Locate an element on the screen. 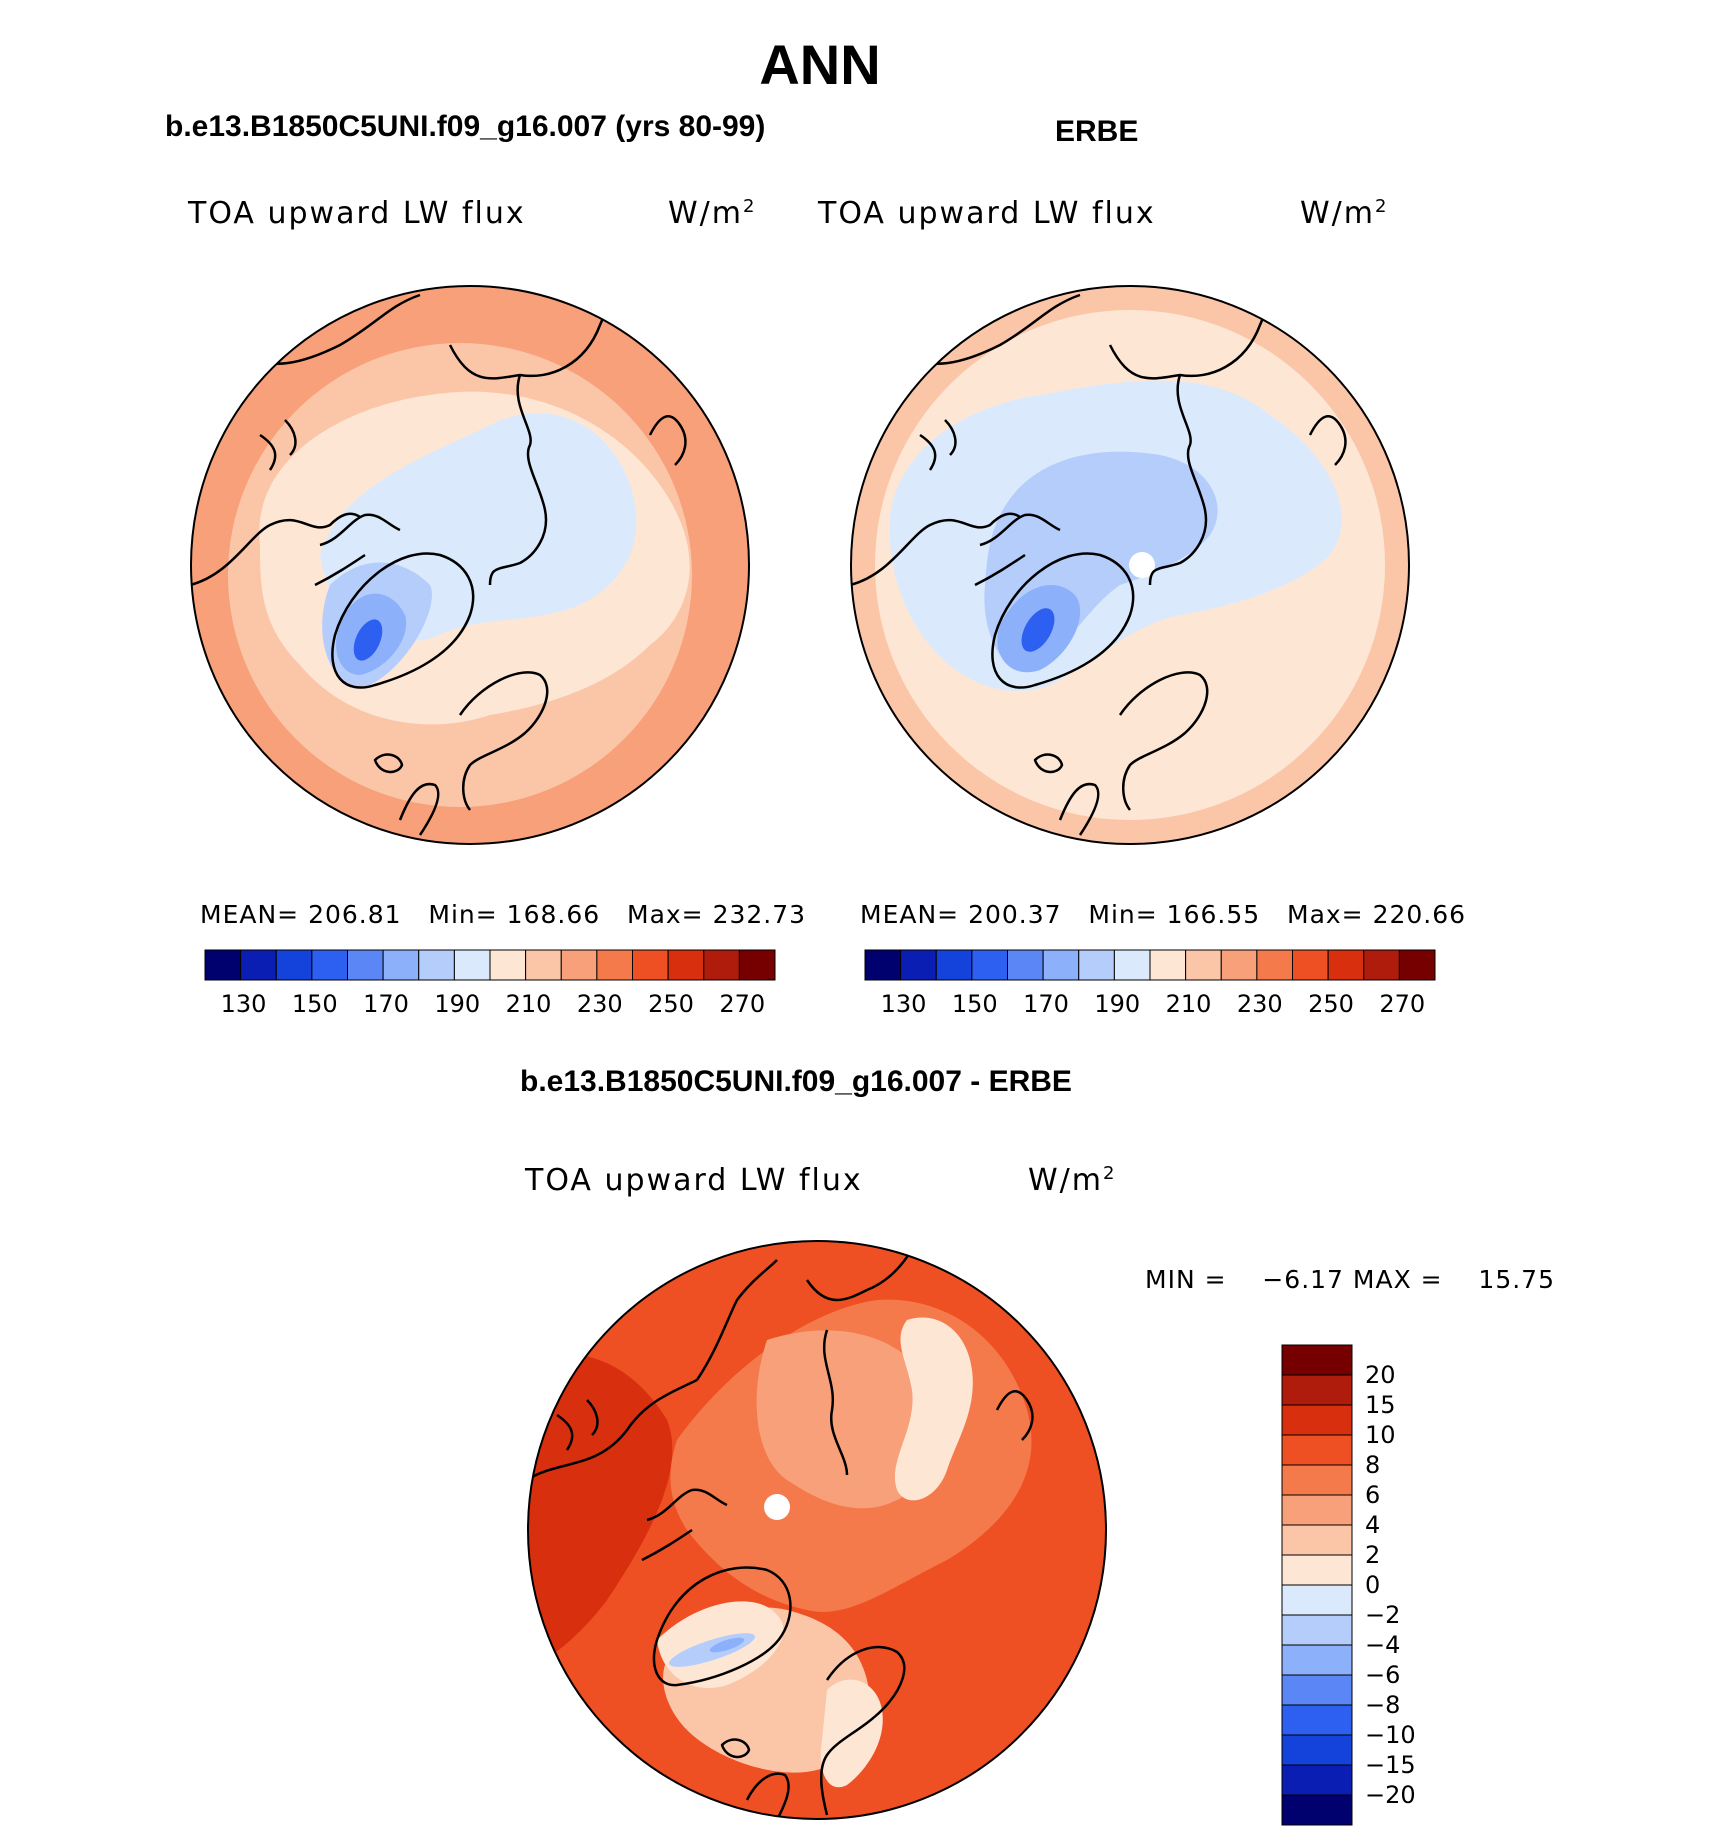  model-panel-header: b.e13.B1850C5UNI.f09_g16.007 (yrs 80-99) is located at coordinates (465, 126).